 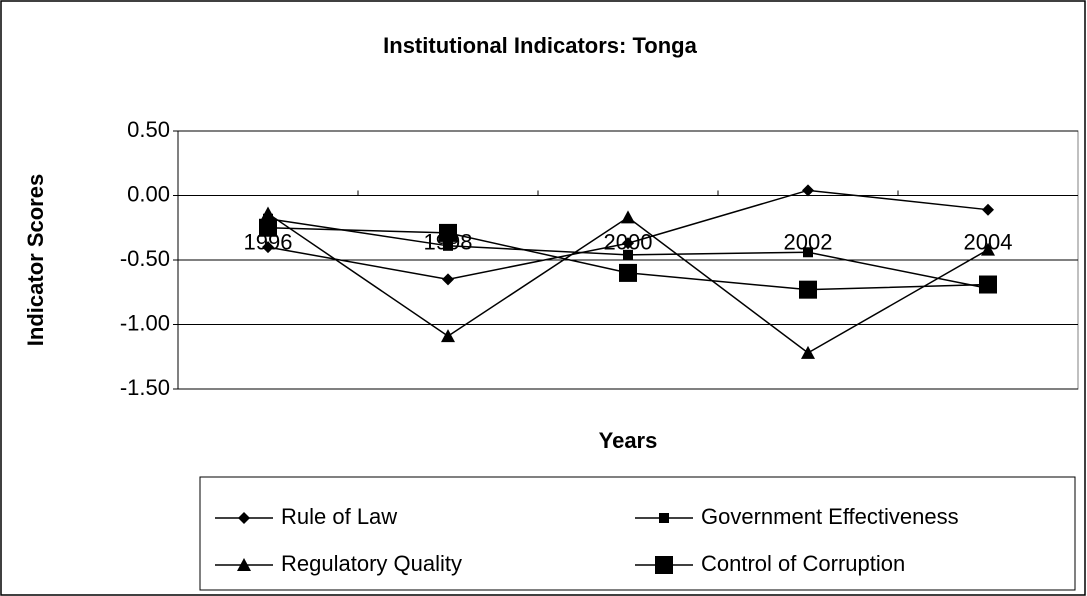 What do you see at coordinates (371, 563) in the screenshot?
I see `legend-label: Regulatory Quality` at bounding box center [371, 563].